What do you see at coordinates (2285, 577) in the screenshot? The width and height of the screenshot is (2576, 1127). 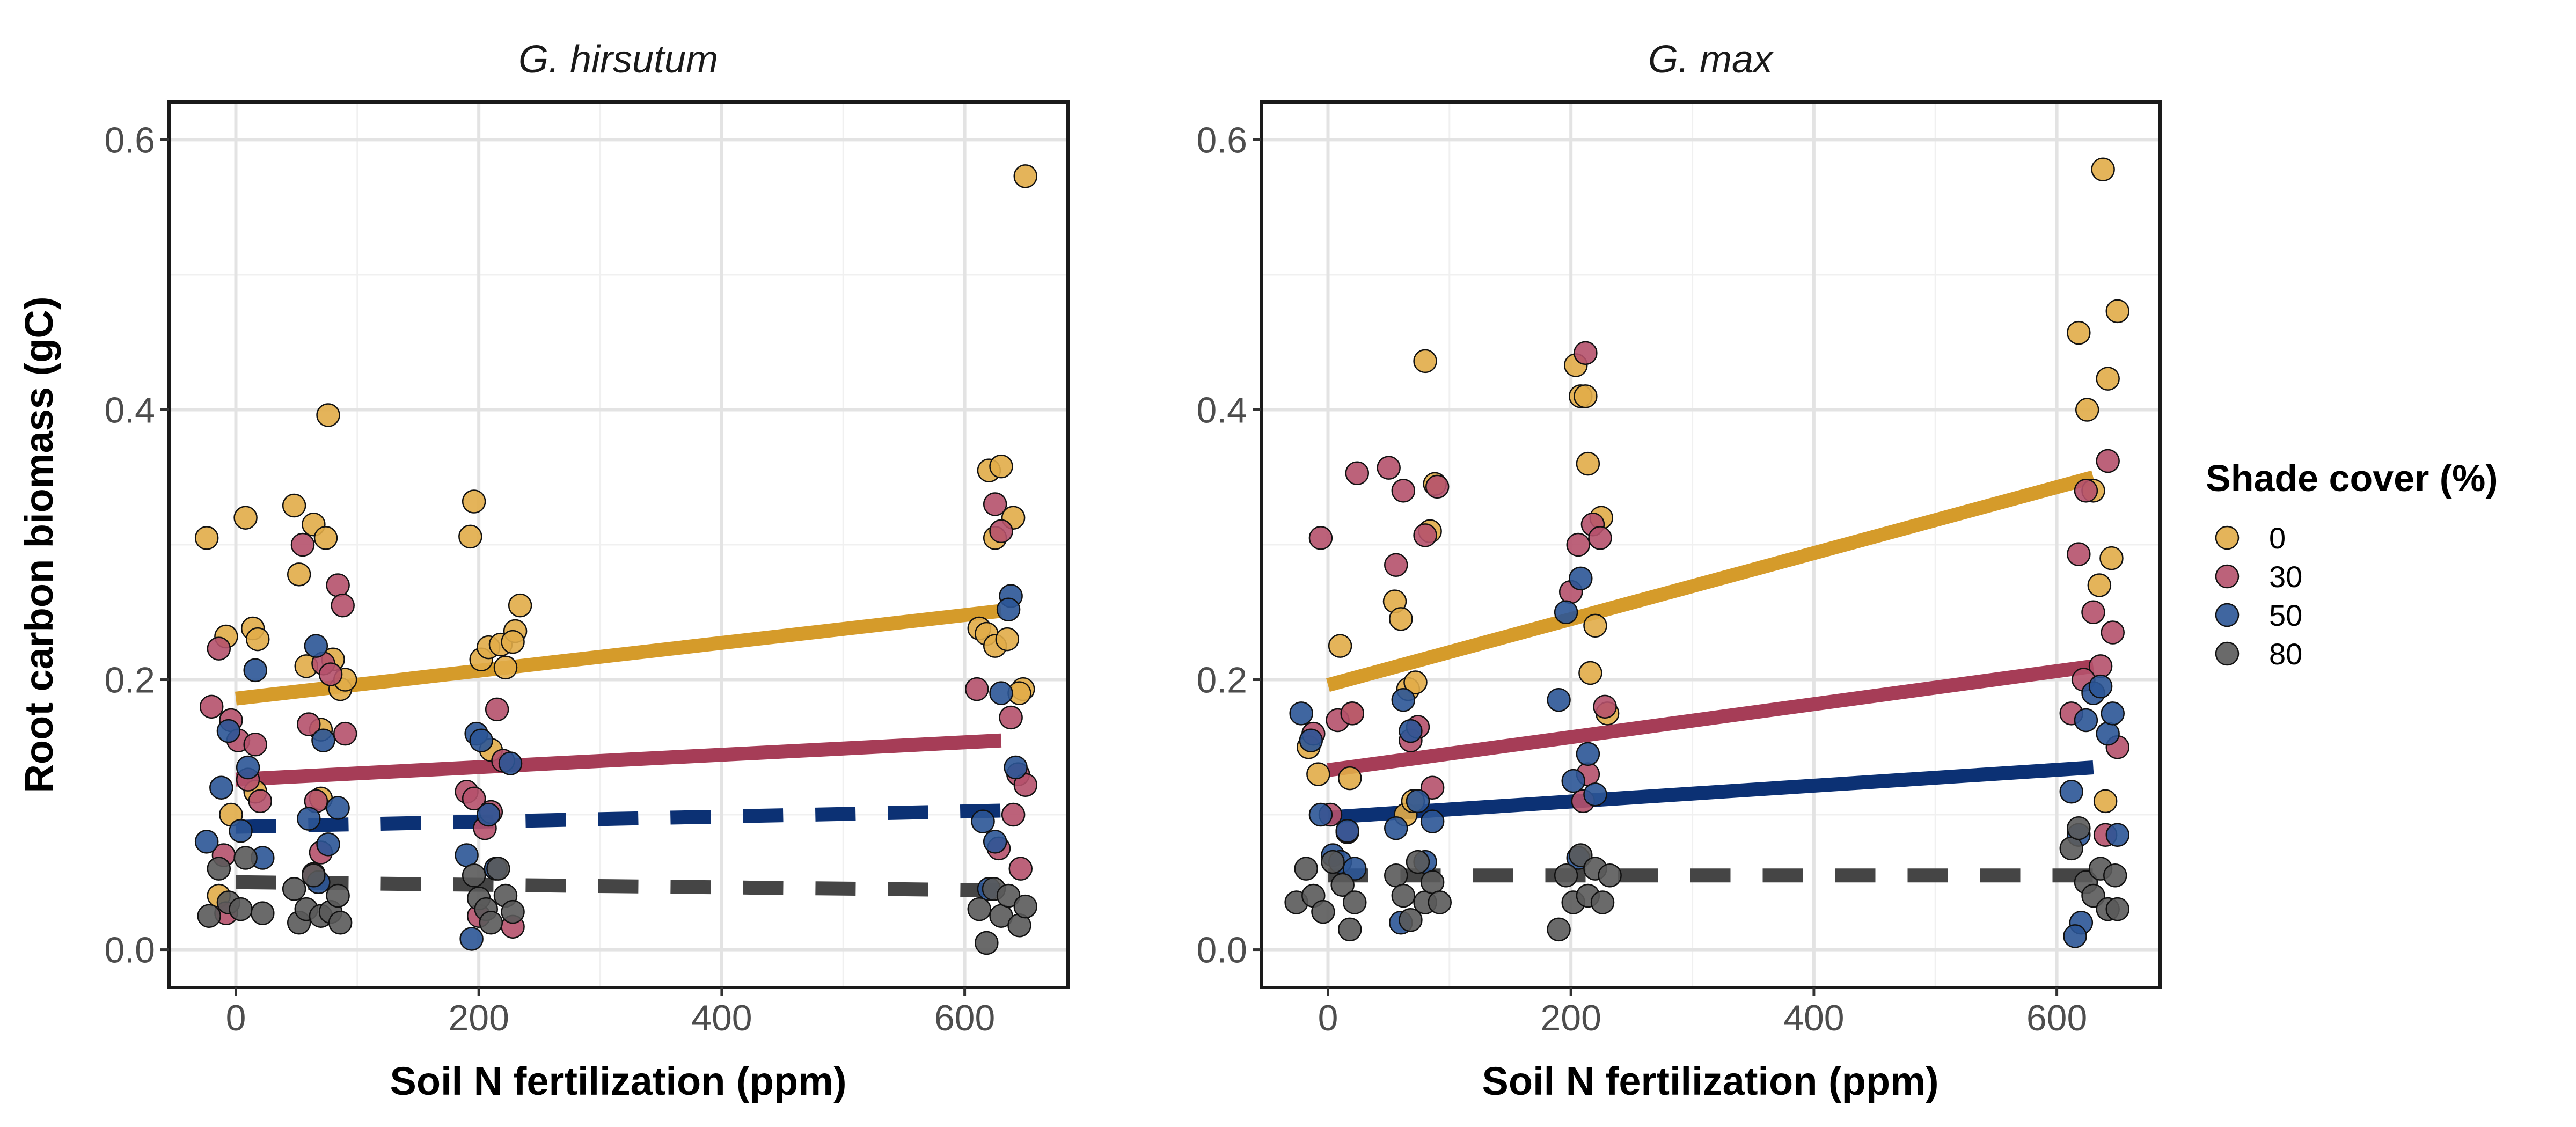 I see `legend-label: 30` at bounding box center [2285, 577].